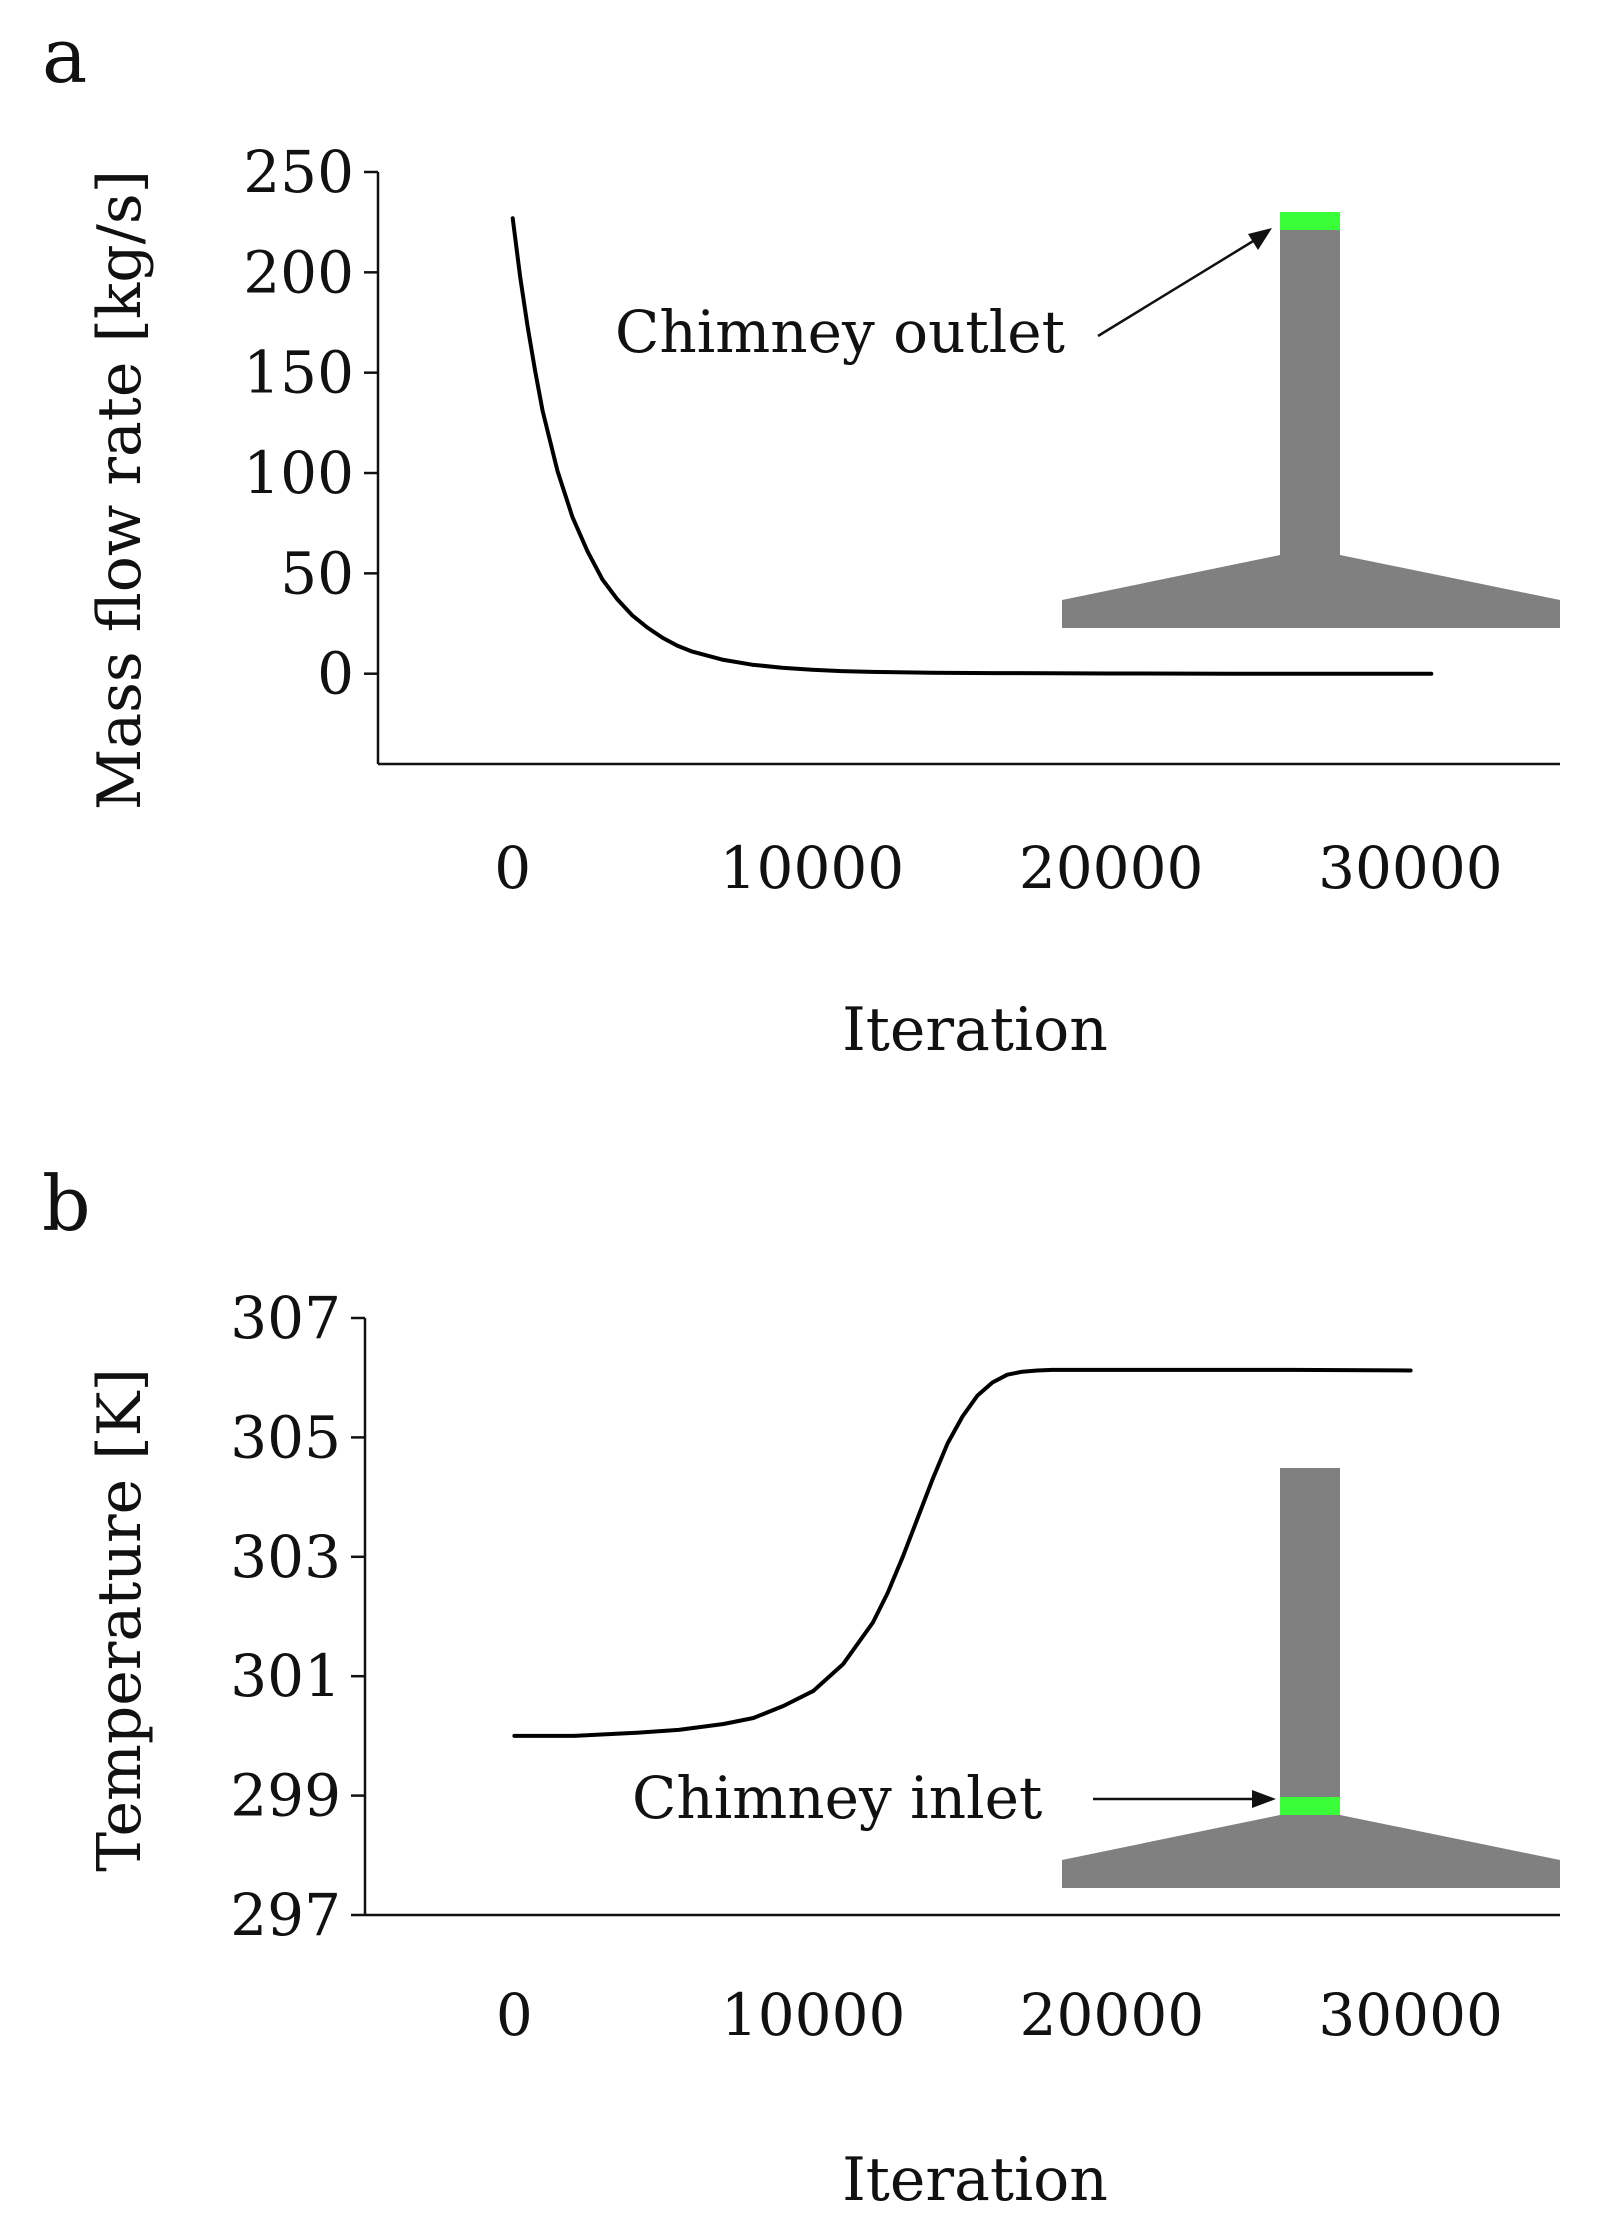 The image size is (1612, 2240). Describe the element at coordinates (1310, 221) in the screenshot. I see `chimney-outlet-highlight` at that location.